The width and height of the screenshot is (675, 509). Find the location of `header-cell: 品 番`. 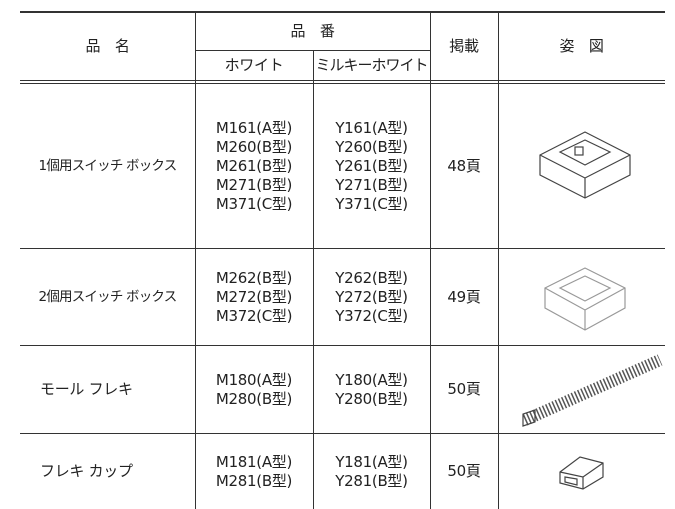

header-cell: 品 番 is located at coordinates (312, 30).